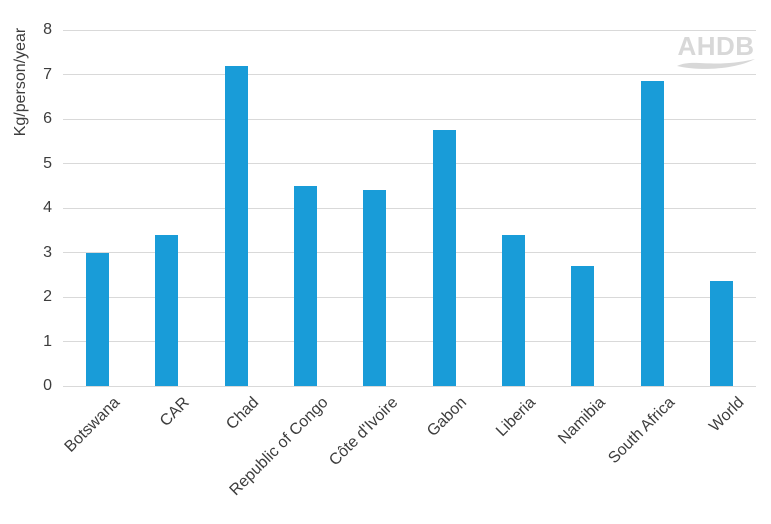  What do you see at coordinates (513, 310) in the screenshot?
I see `bar-liberia` at bounding box center [513, 310].